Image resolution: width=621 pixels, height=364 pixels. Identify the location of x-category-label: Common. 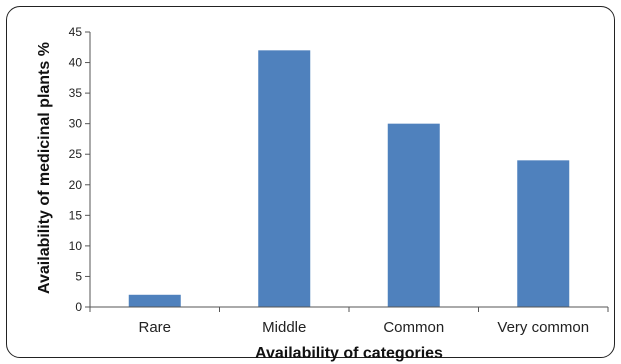
(413, 327).